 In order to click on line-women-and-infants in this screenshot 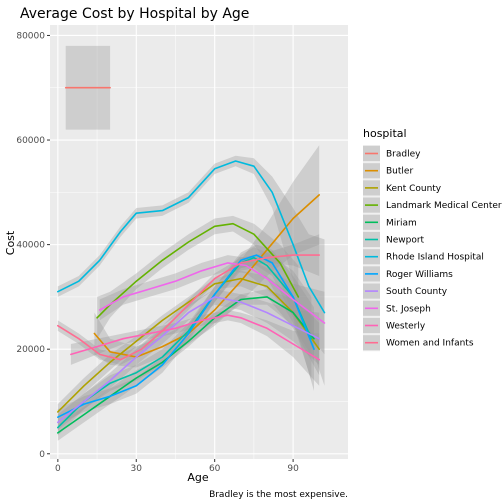, I will do `click(188, 307)`.